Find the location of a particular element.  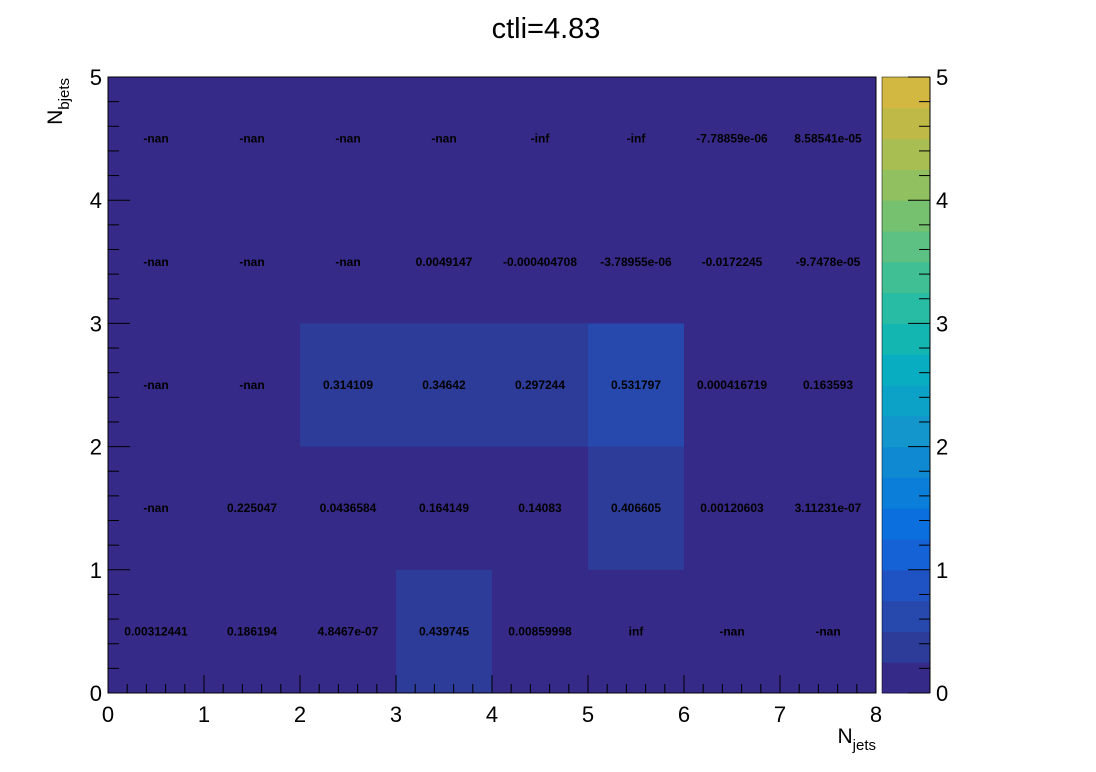

chart-title: ctli=4.83 is located at coordinates (546, 29).